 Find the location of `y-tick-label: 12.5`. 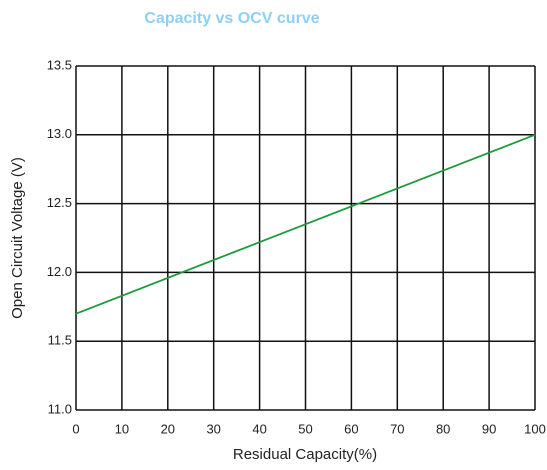

y-tick-label: 12.5 is located at coordinates (59, 202).